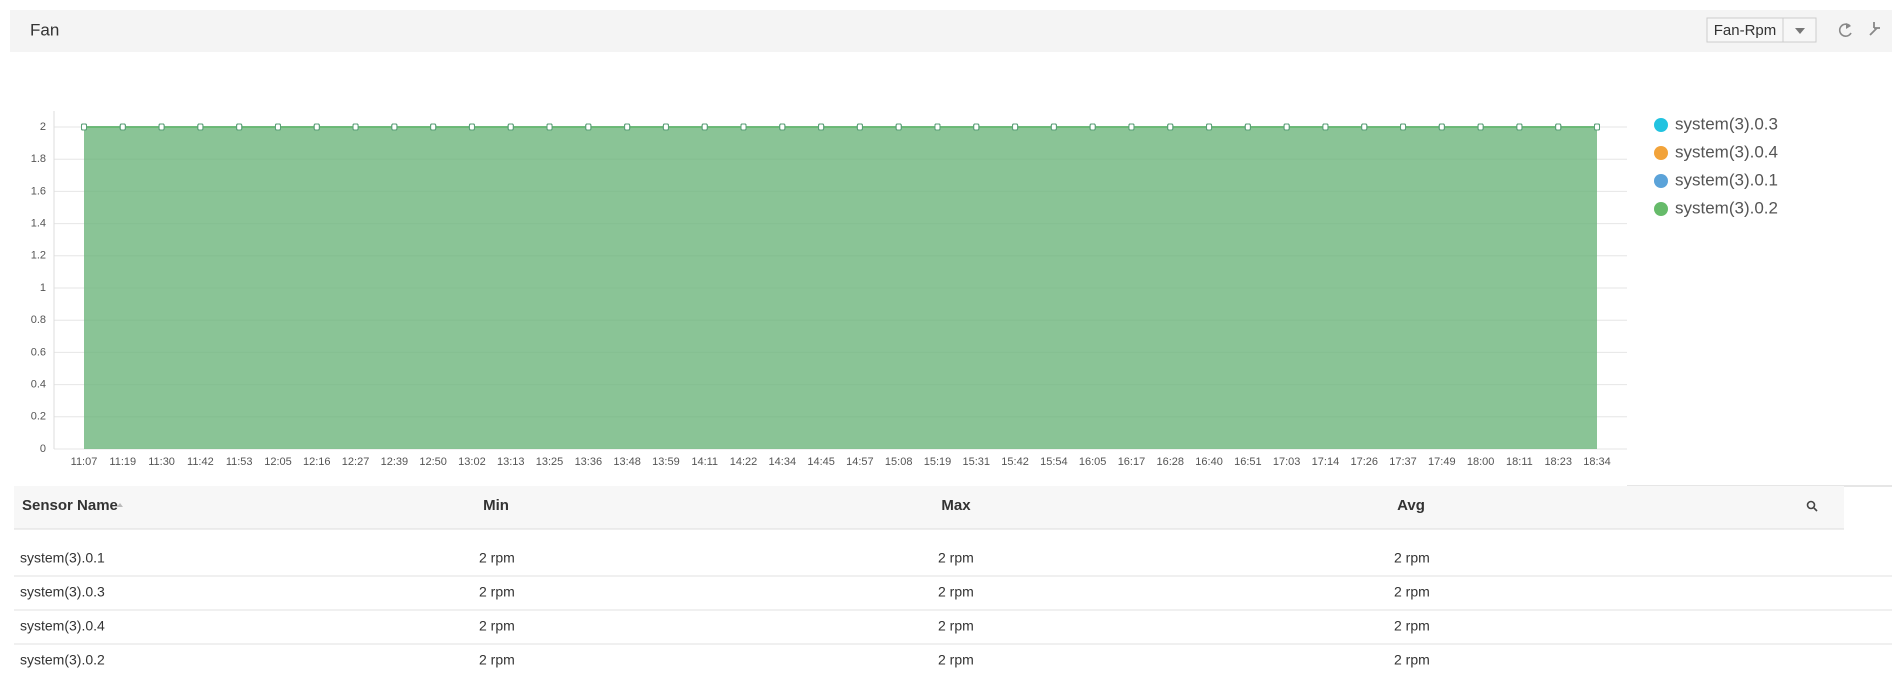 Image resolution: width=1892 pixels, height=694 pixels. I want to click on table-cell: system(3).0.1, so click(62, 558).